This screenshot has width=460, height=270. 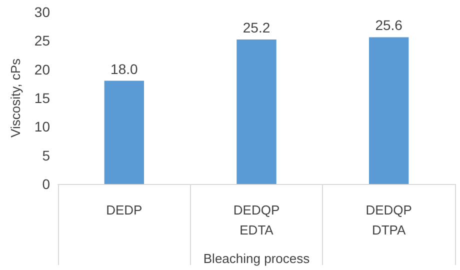 What do you see at coordinates (46, 184) in the screenshot?
I see `y-tick-label: 0` at bounding box center [46, 184].